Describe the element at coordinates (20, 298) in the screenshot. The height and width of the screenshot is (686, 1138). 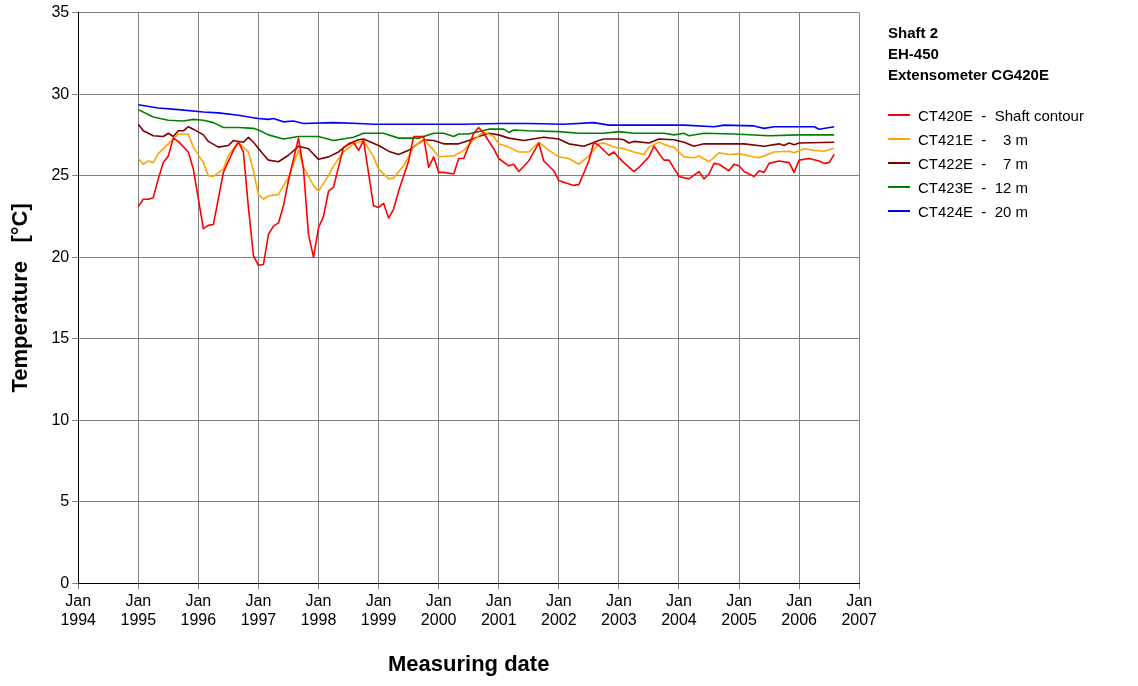
I see `y-axis-title: Temperature [°C]` at that location.